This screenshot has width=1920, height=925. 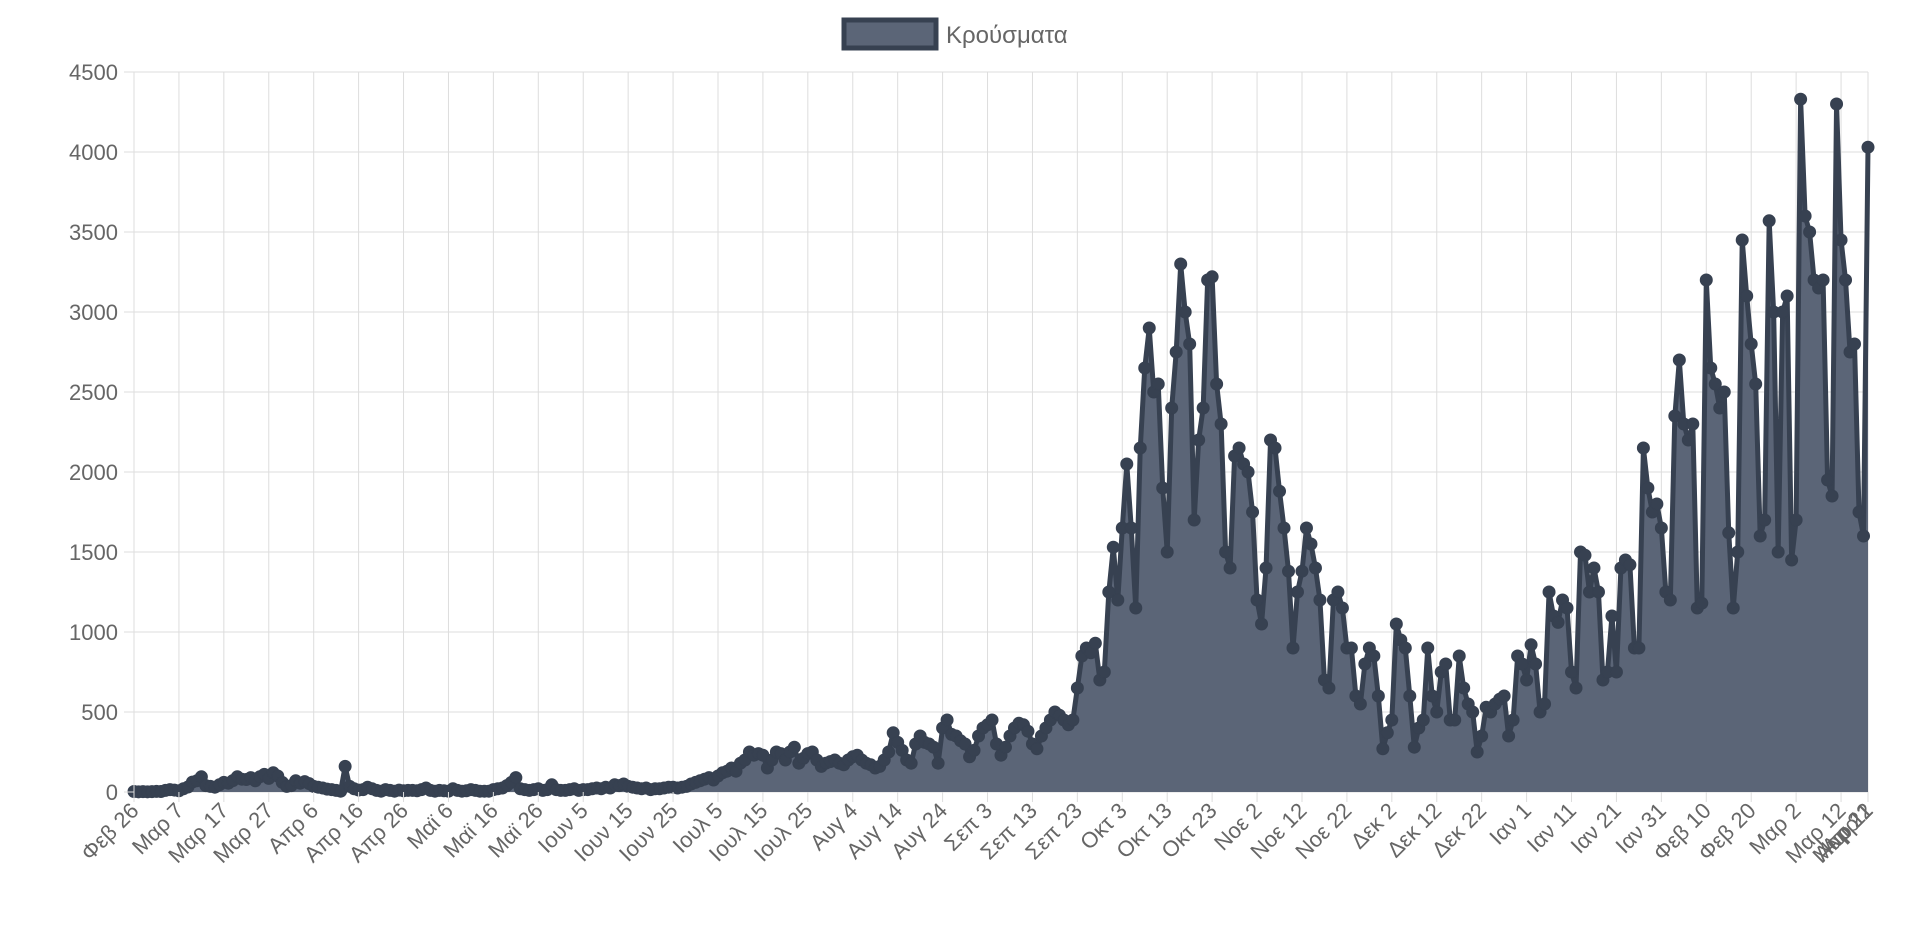 What do you see at coordinates (890, 34) in the screenshot?
I see `legend-swatch` at bounding box center [890, 34].